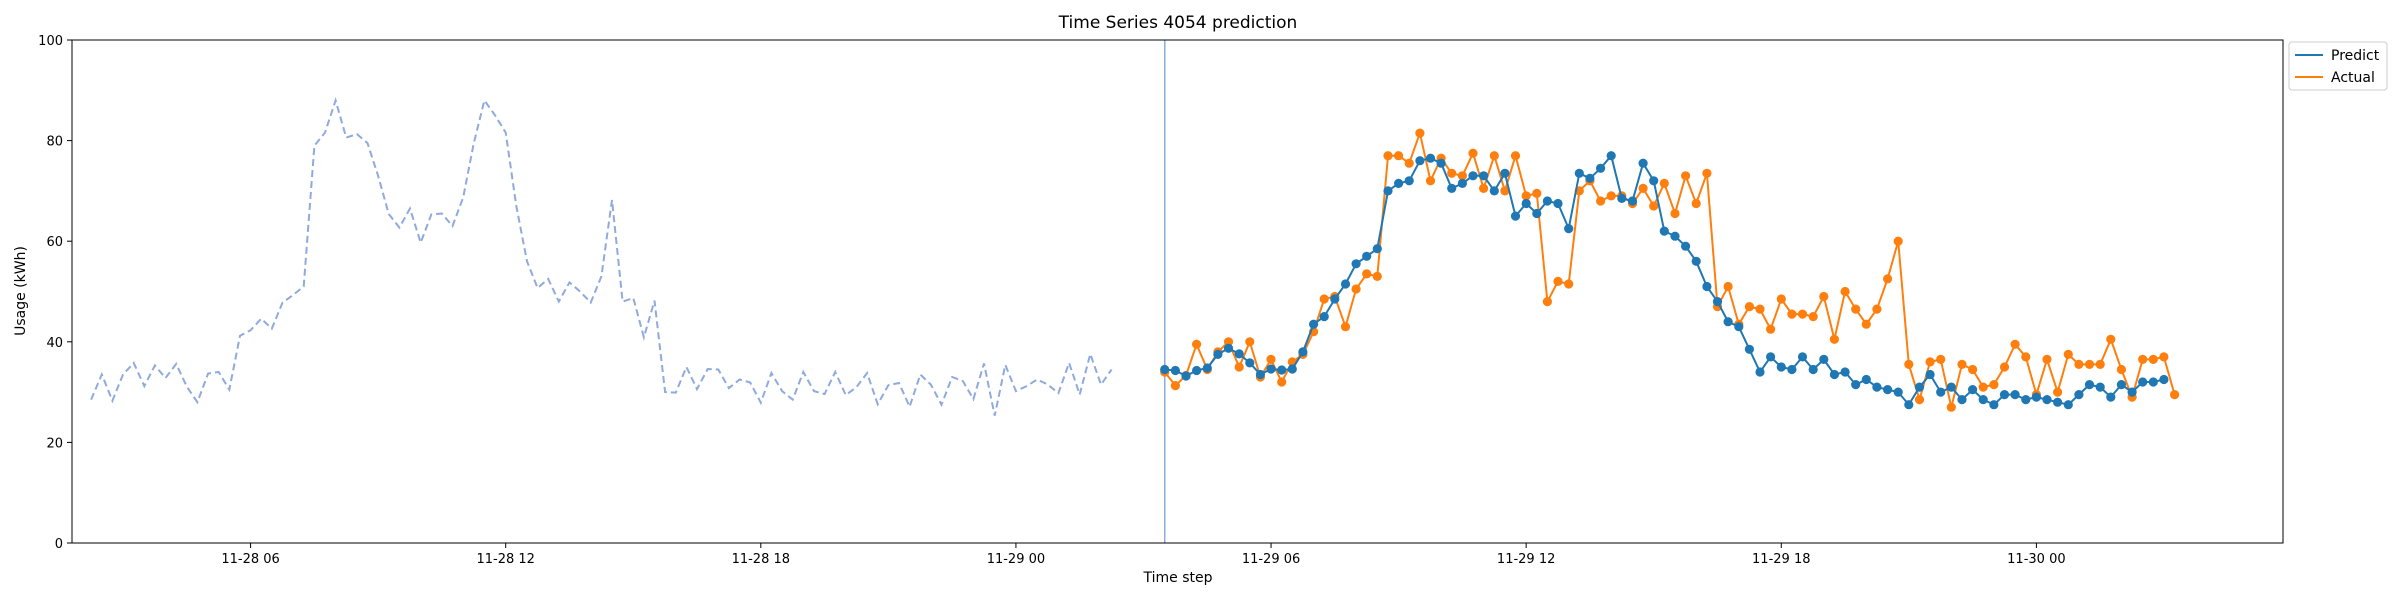  Describe the element at coordinates (1271, 559) in the screenshot. I see `x-tick-label: 11-29 06` at that location.